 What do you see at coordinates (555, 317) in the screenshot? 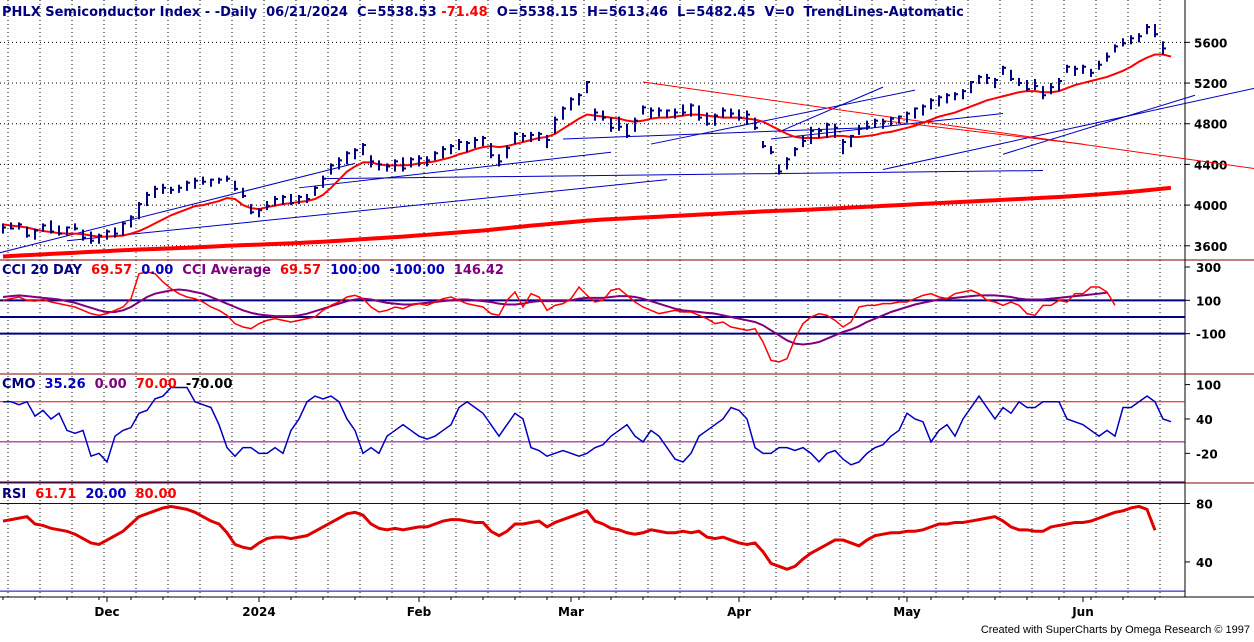
I see `cci-cci_avg-line` at bounding box center [555, 317].